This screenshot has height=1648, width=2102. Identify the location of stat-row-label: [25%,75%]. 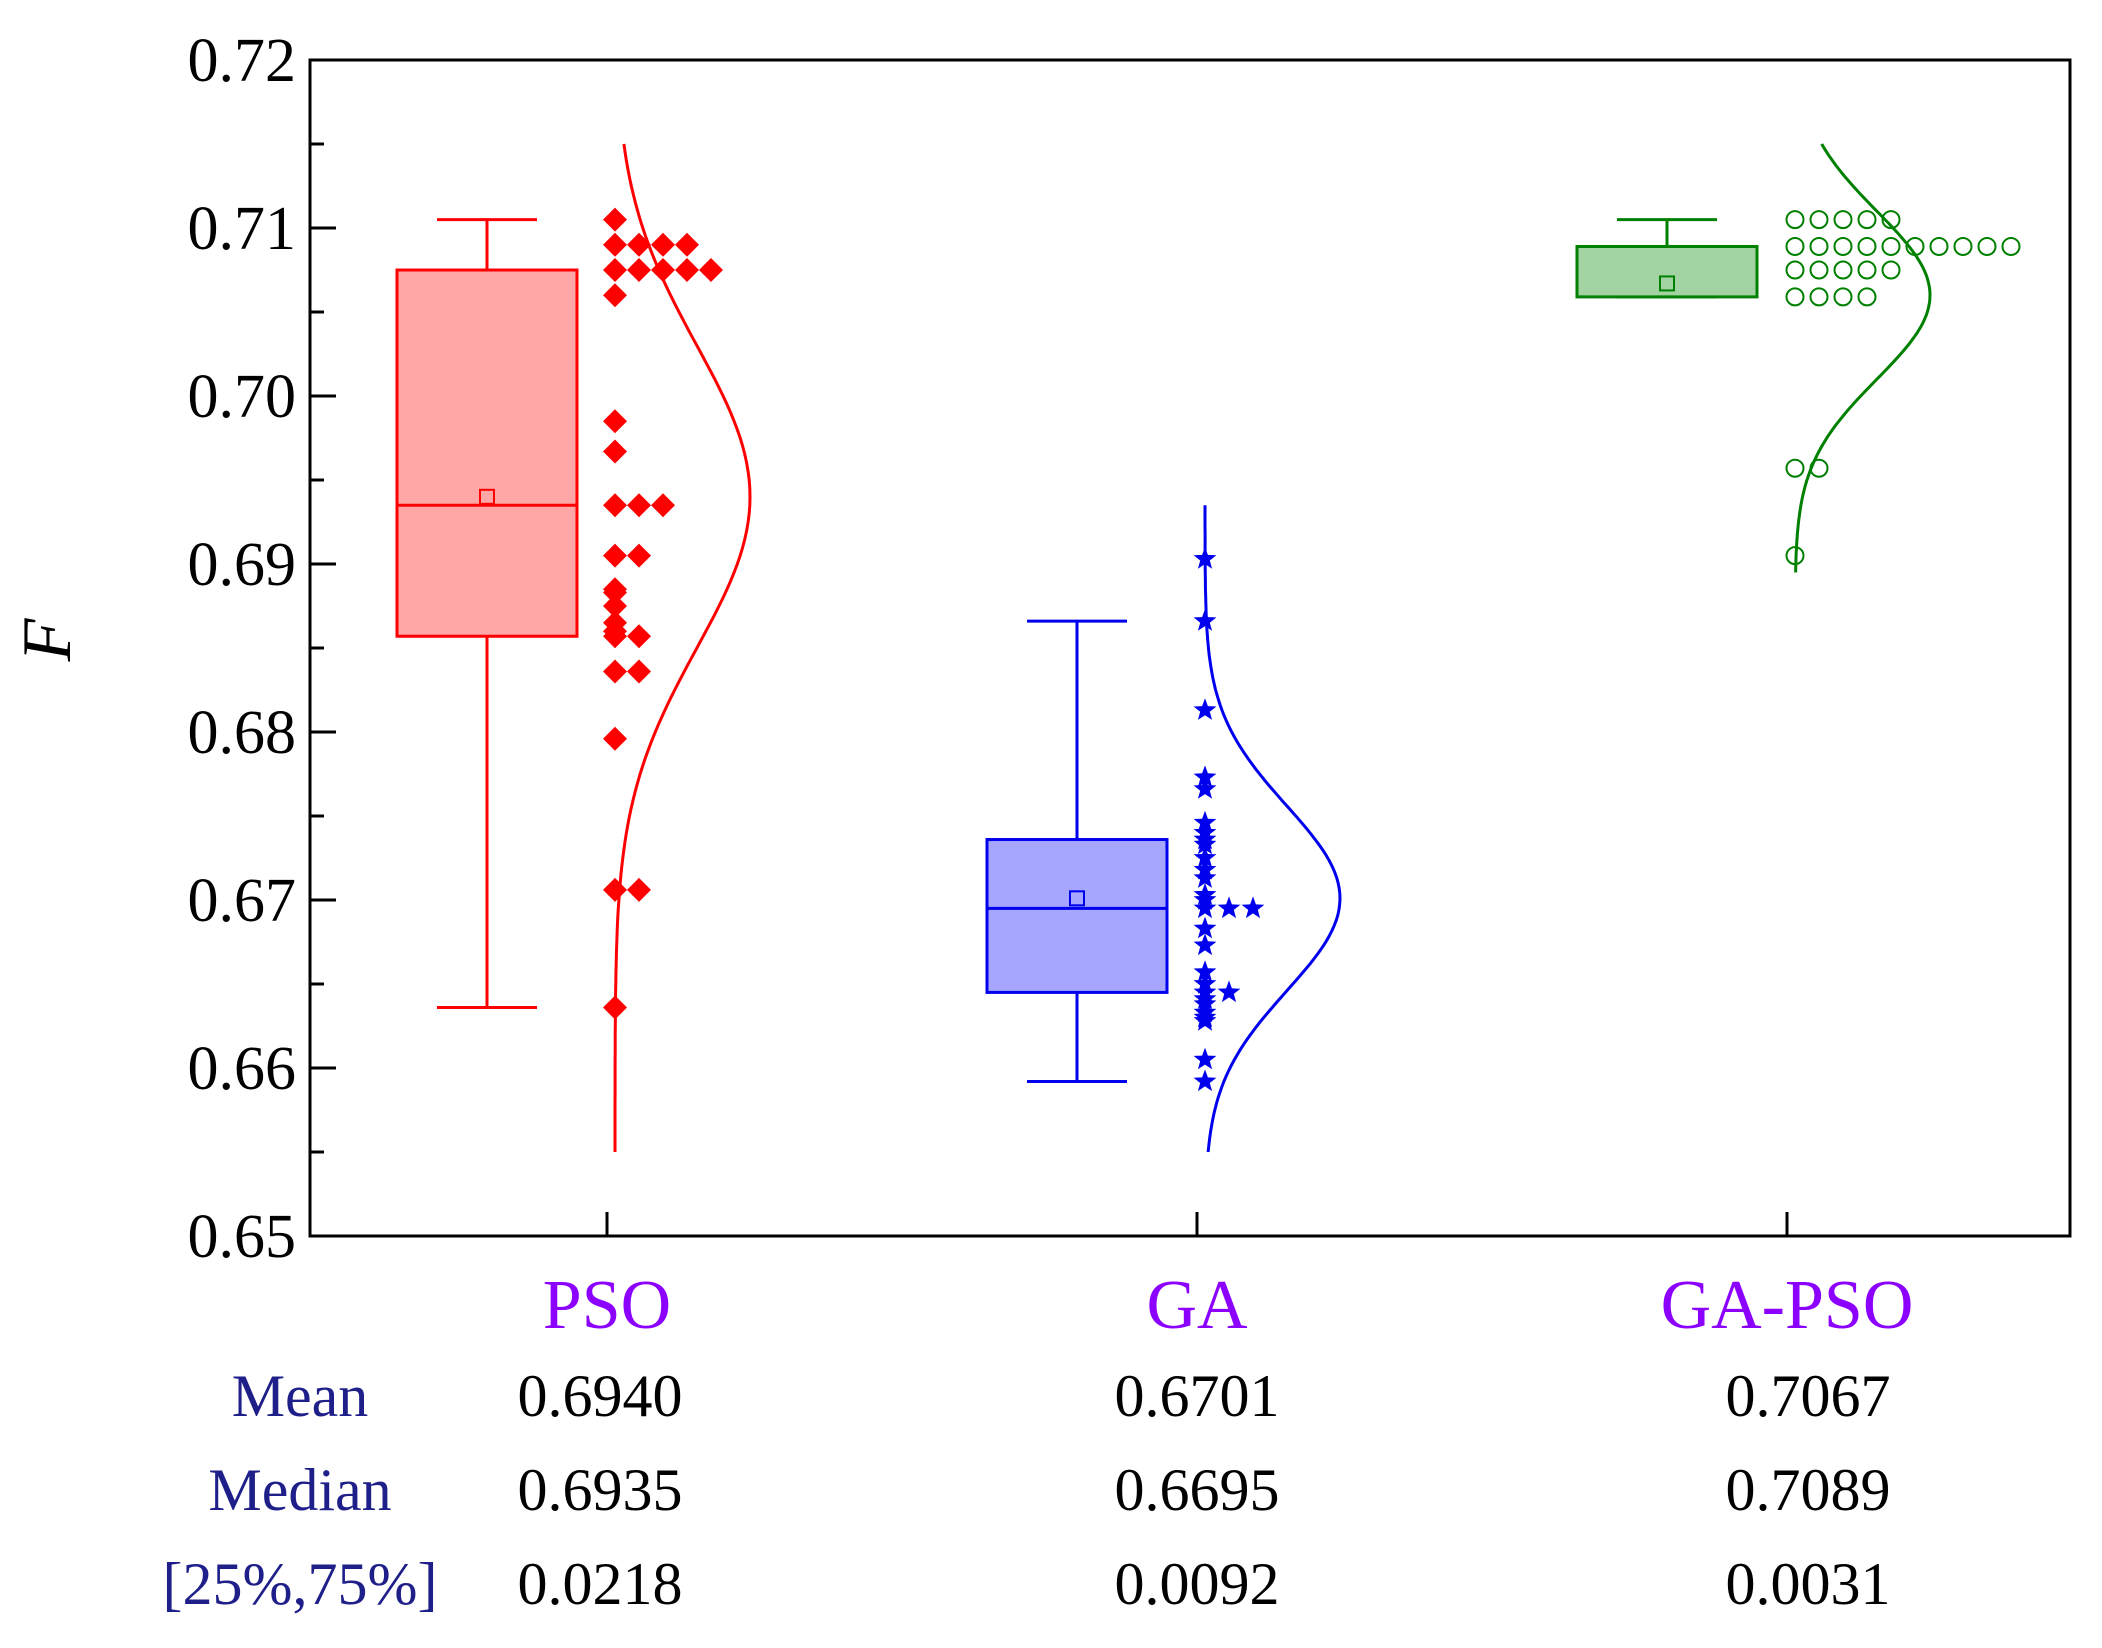
(300, 1584).